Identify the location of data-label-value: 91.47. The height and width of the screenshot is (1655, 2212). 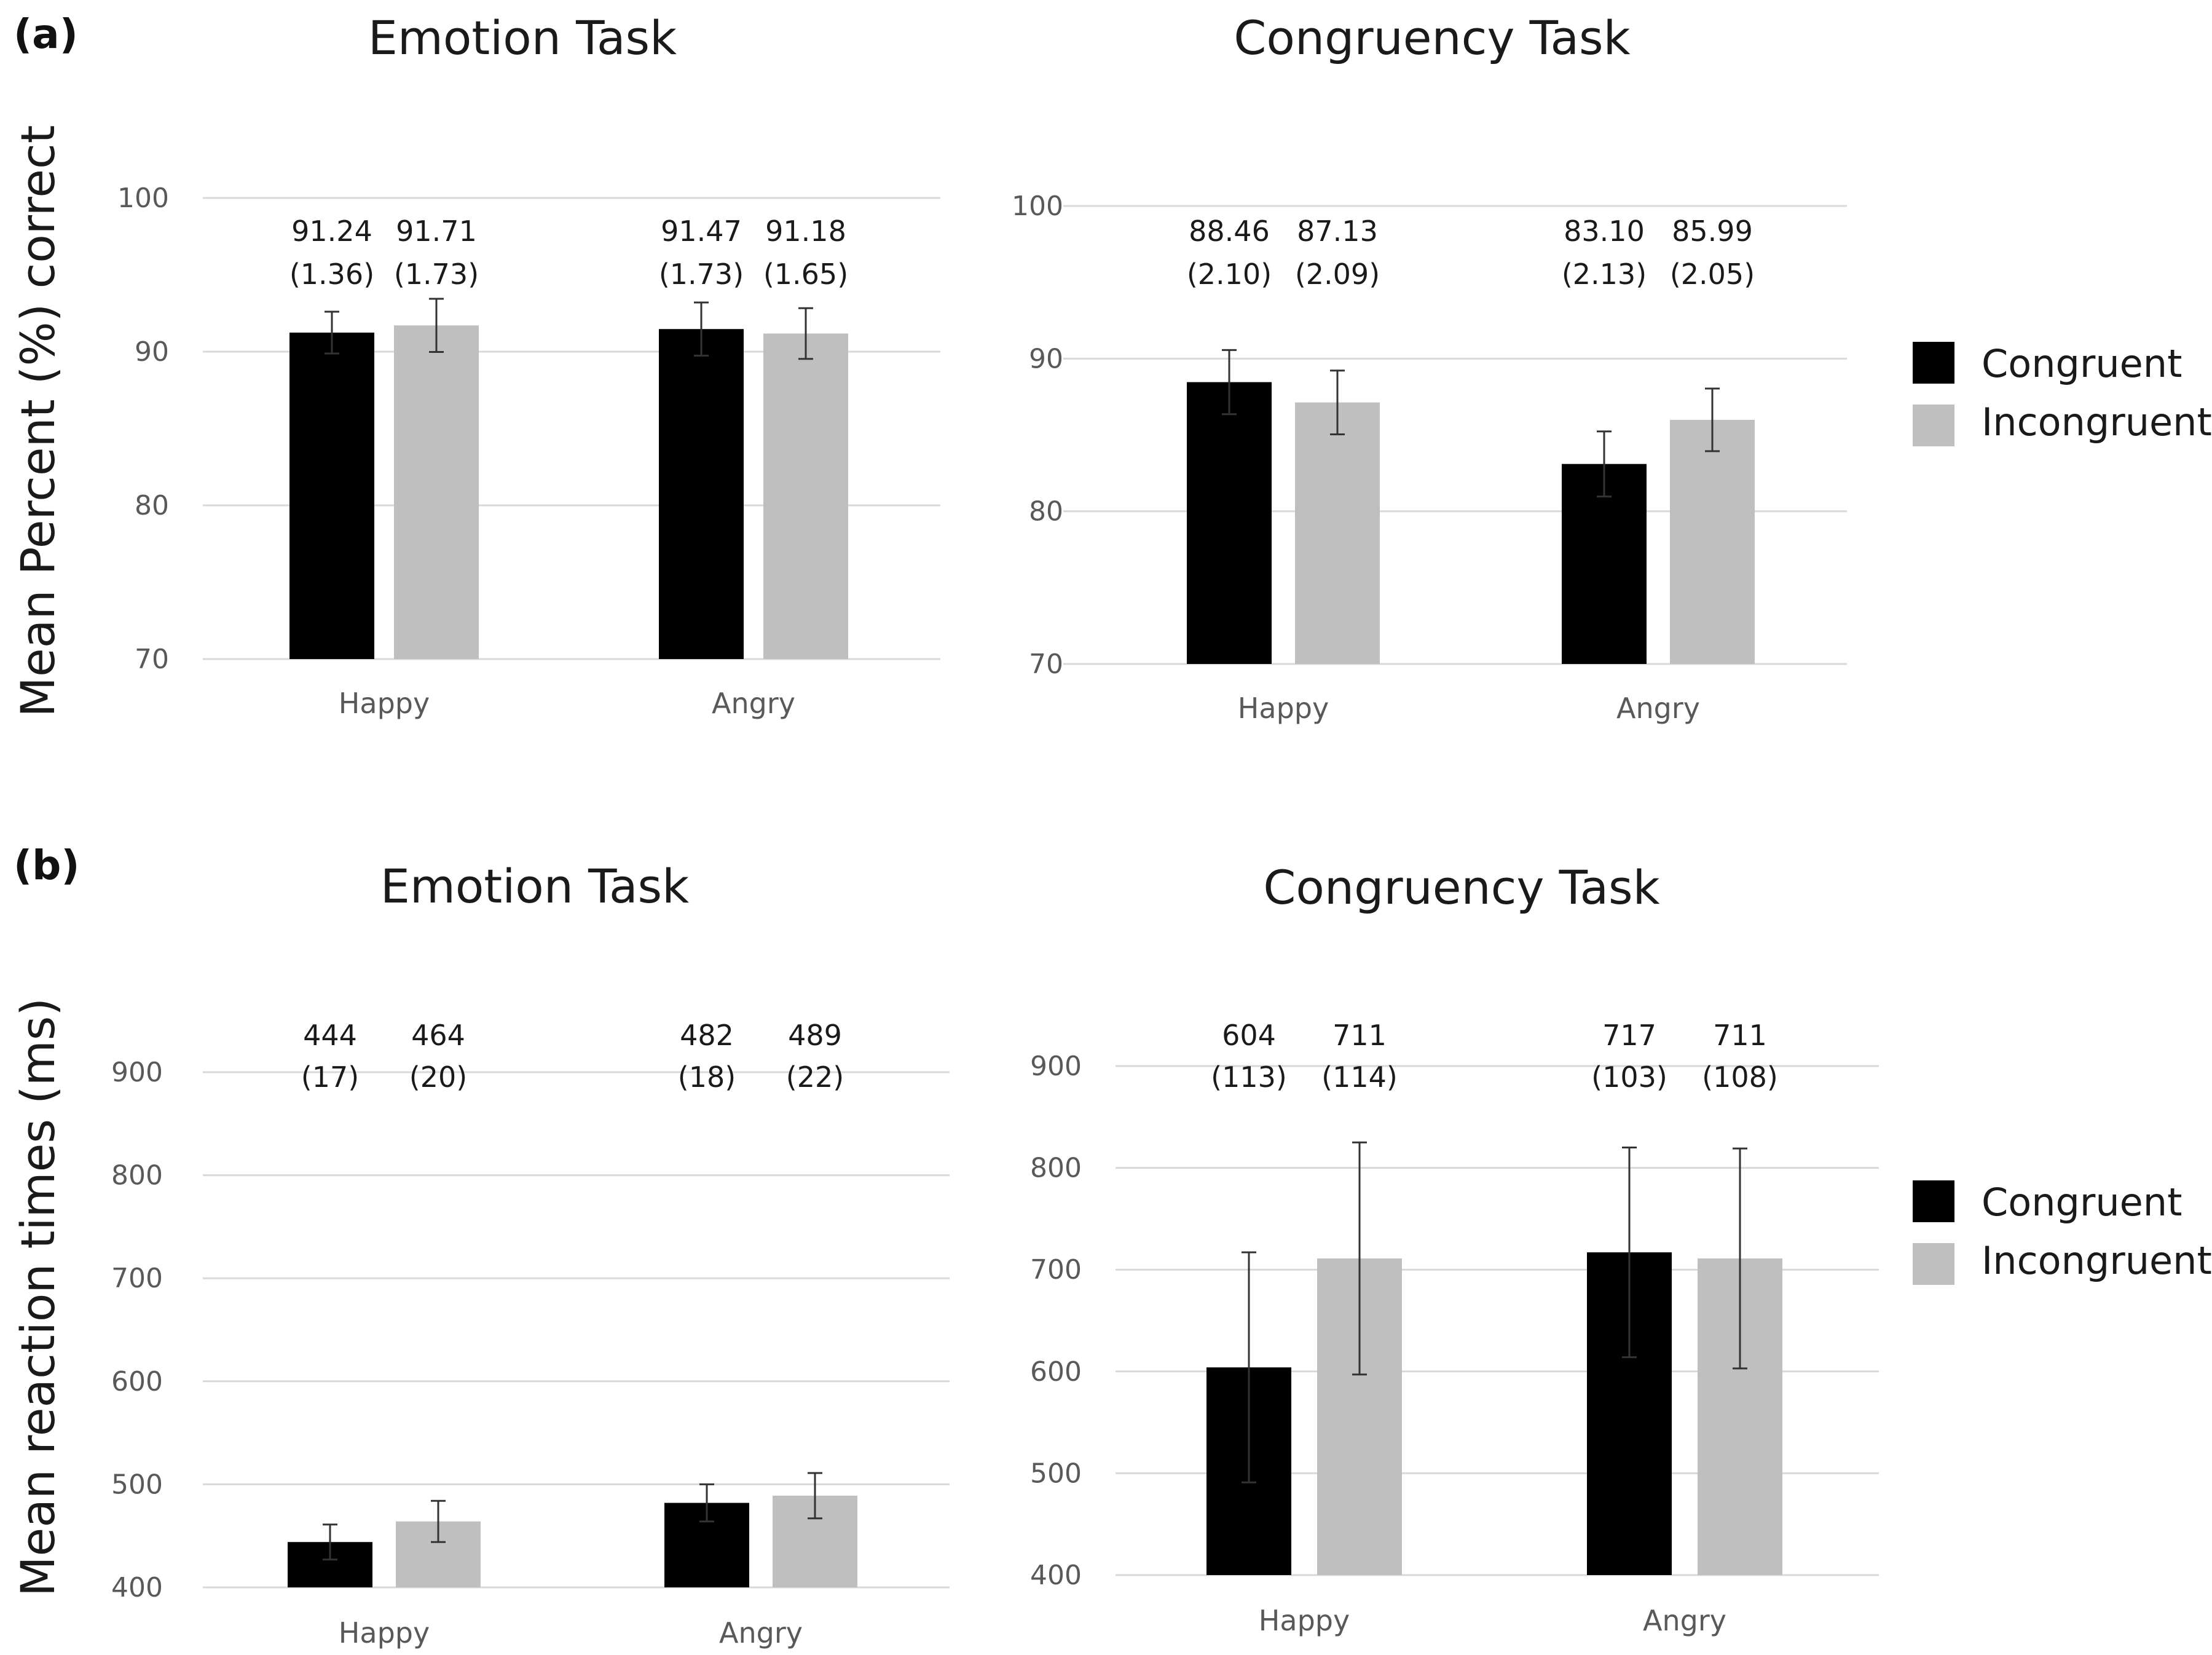
(701, 231).